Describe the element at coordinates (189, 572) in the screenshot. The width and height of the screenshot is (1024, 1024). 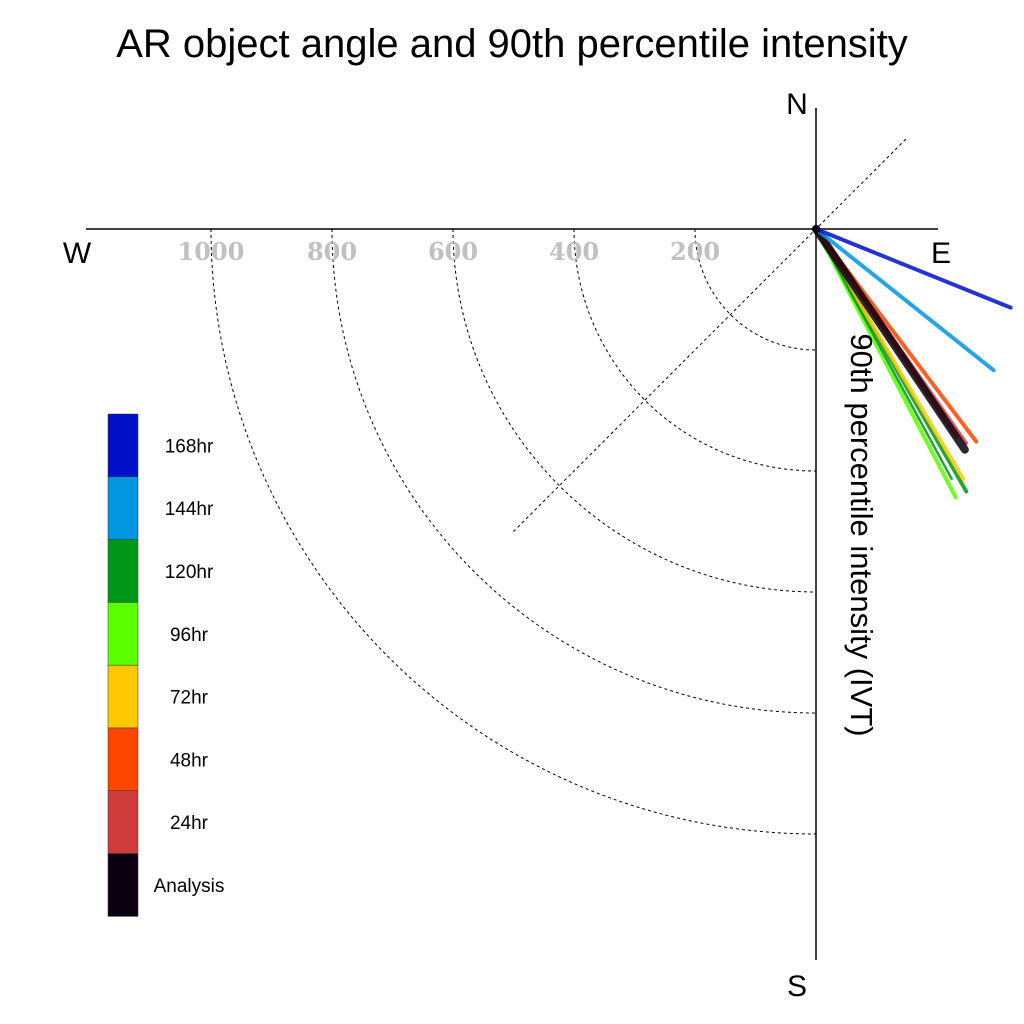
I see `legend-label-120hr: 120hr` at that location.